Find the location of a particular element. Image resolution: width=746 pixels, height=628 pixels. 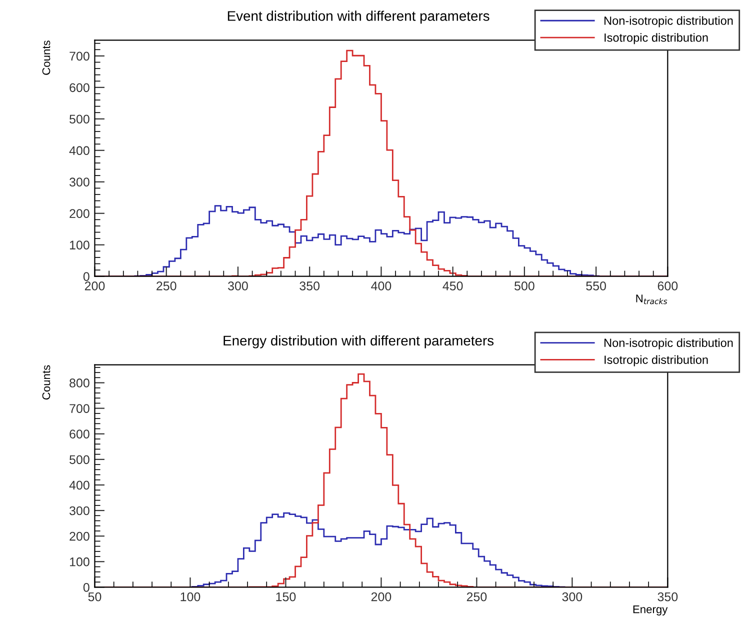

x-tick-label: 200 is located at coordinates (381, 597).